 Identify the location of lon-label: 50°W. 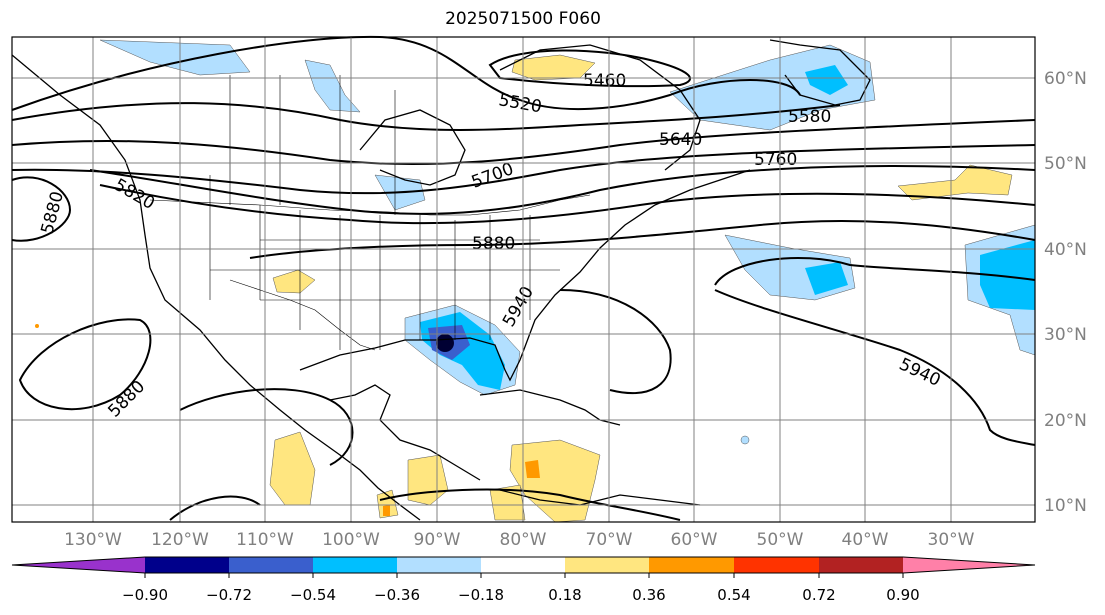
(780, 540).